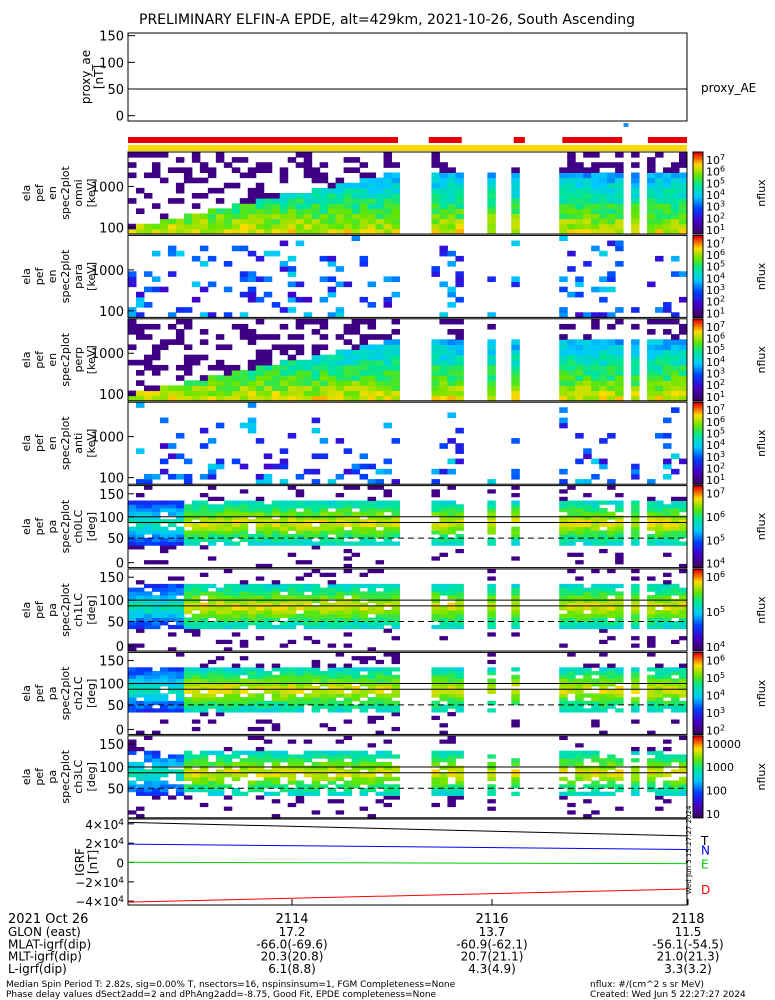 The height and width of the screenshot is (1000, 775). Describe the element at coordinates (715, 172) in the screenshot. I see `colorbar-tick-label: 106` at that location.